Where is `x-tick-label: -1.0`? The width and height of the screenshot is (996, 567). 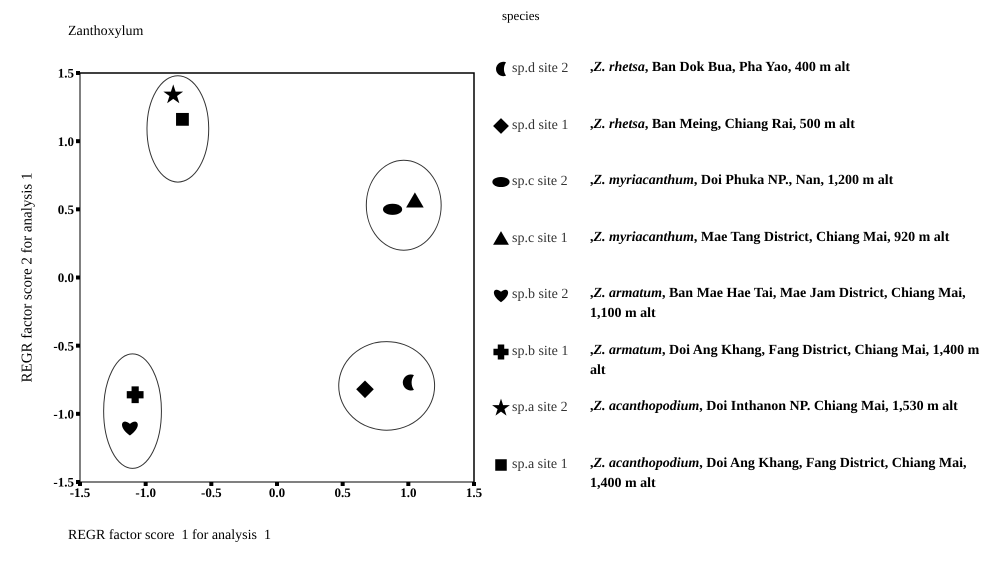
x-tick-label: -1.0 is located at coordinates (145, 492).